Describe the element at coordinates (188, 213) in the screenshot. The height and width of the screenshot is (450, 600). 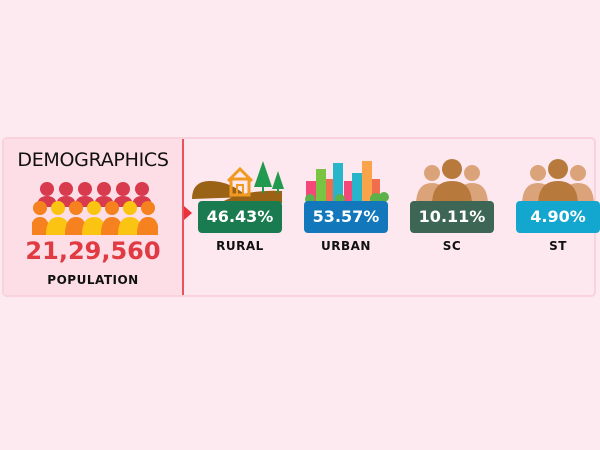
I see `pointer-arrow-icon` at that location.